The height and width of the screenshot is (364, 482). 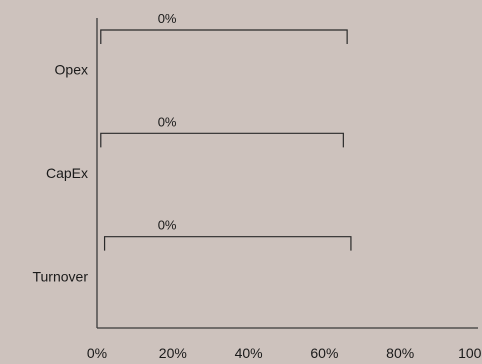 What do you see at coordinates (284, 353) in the screenshot?
I see `x-tick-labels: 0% 20% 40% 60% 80% 100%` at bounding box center [284, 353].